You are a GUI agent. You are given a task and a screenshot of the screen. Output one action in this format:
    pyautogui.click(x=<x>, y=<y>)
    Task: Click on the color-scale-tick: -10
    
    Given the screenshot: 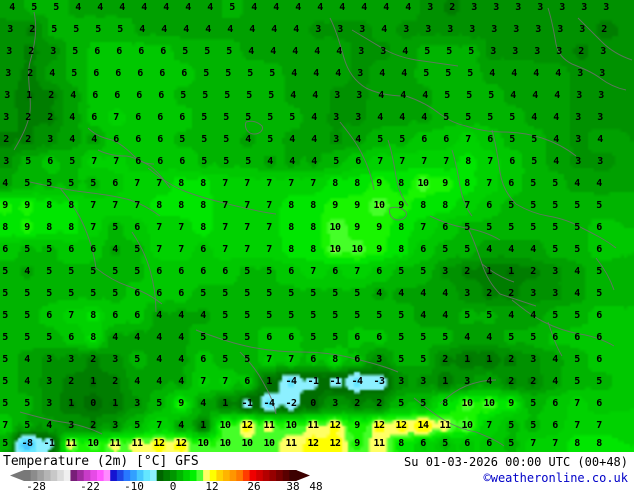 What is the action you would take?
    pyautogui.click(x=134, y=486)
    